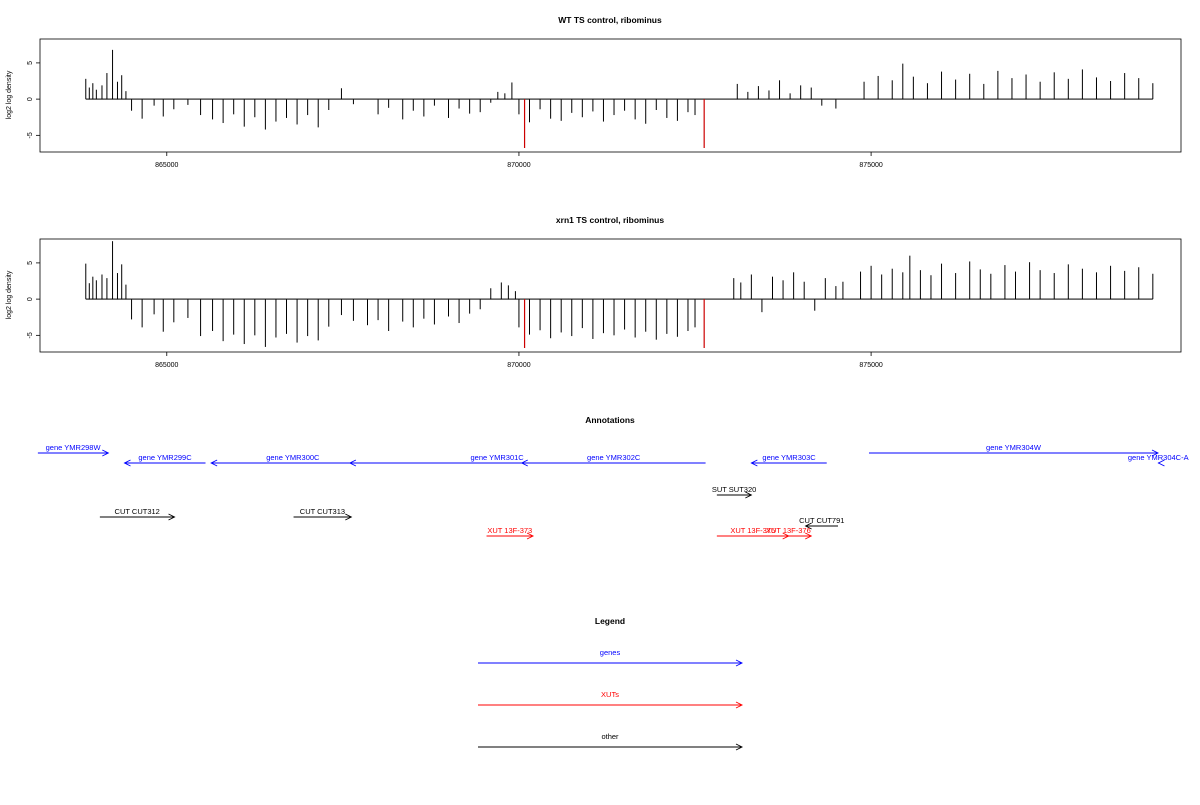 The image size is (1200, 805). What do you see at coordinates (610, 420) in the screenshot?
I see `annotations-title: Annotations` at bounding box center [610, 420].